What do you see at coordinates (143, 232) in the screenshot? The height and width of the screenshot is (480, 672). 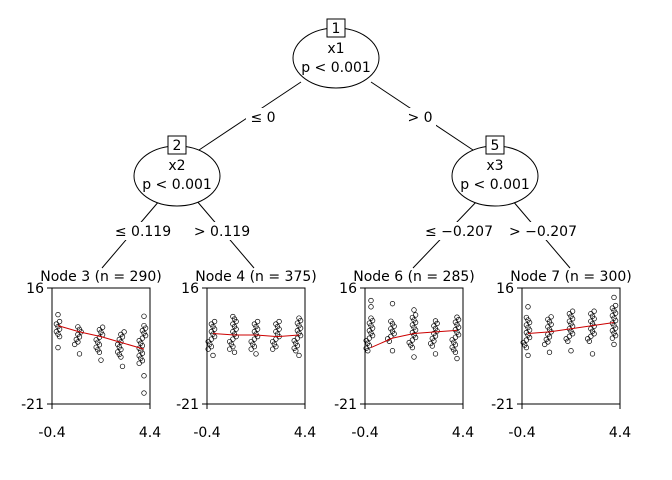 I see `edge-label-2-3: ≤ 0.119` at bounding box center [143, 232].